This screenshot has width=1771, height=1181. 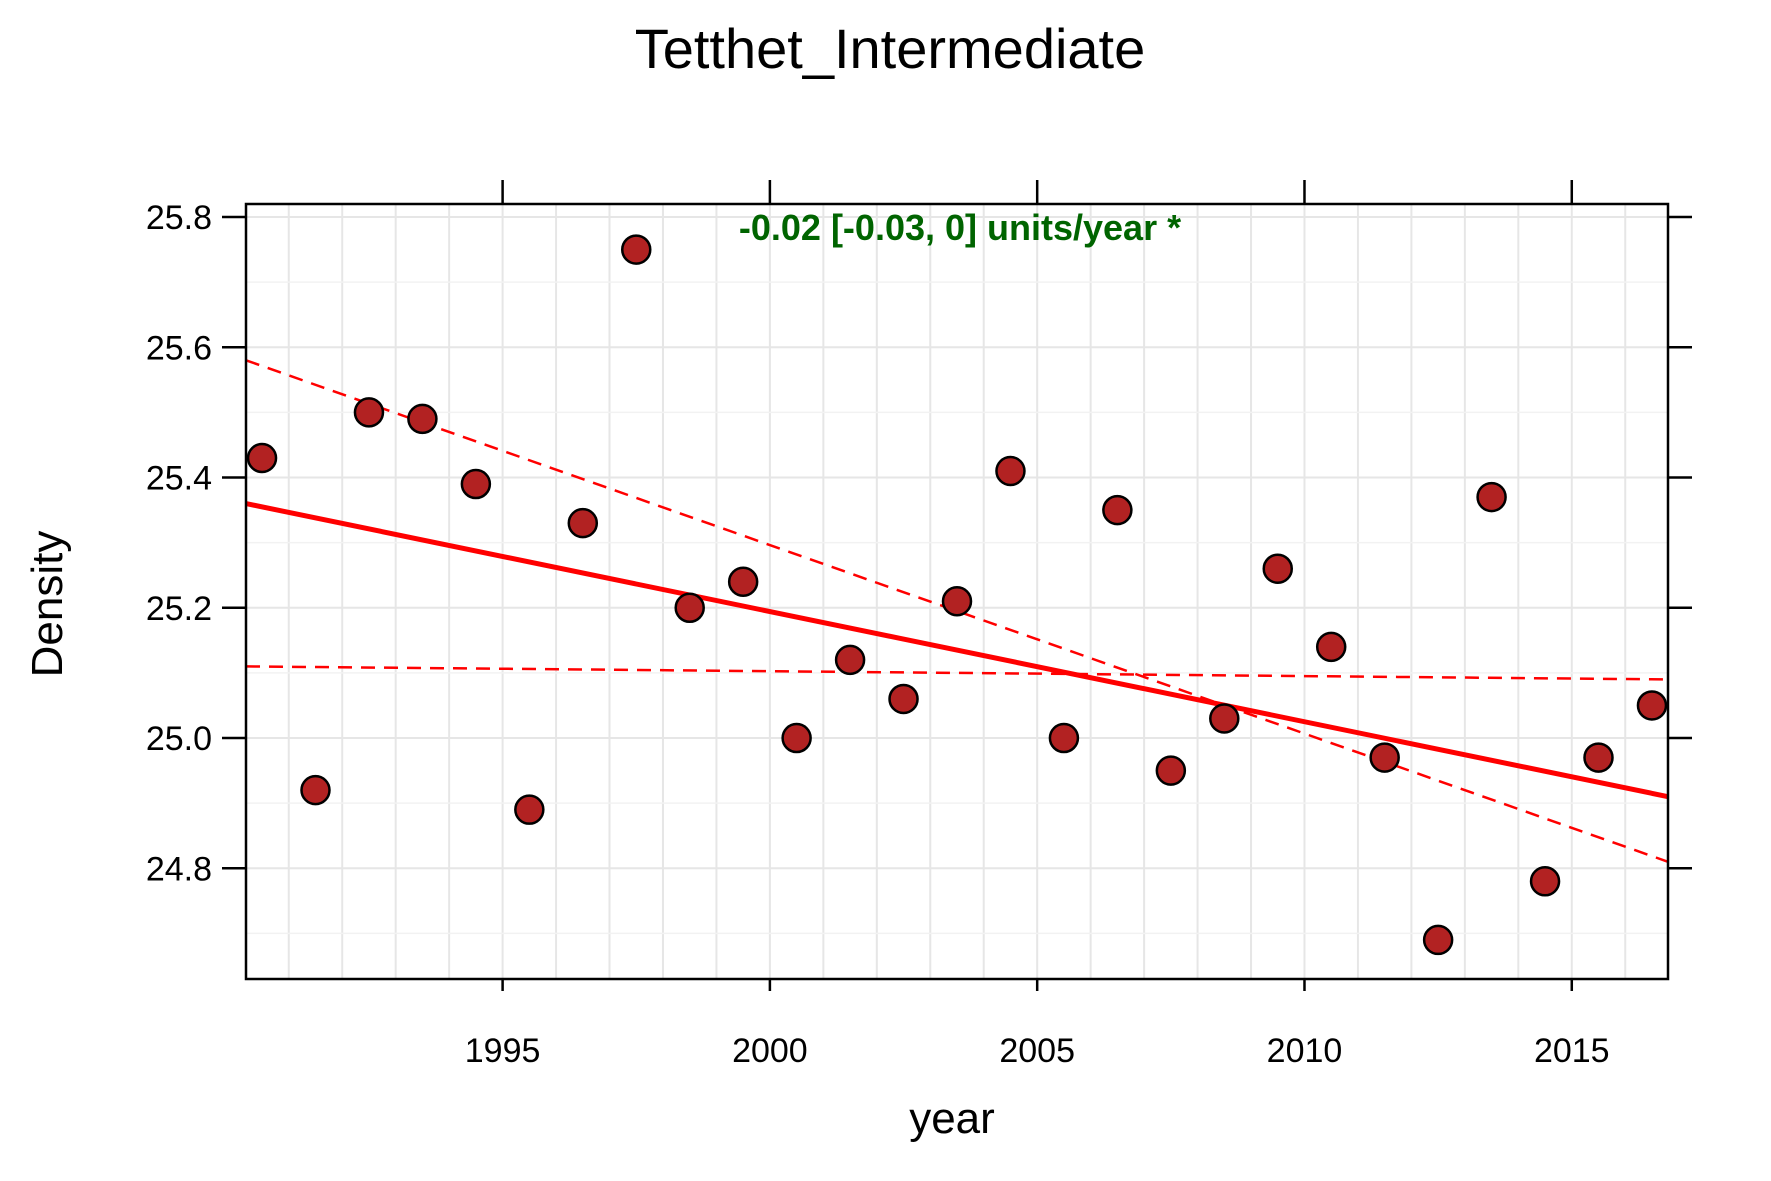 I want to click on y-tick-label: 24.8, so click(x=179, y=869).